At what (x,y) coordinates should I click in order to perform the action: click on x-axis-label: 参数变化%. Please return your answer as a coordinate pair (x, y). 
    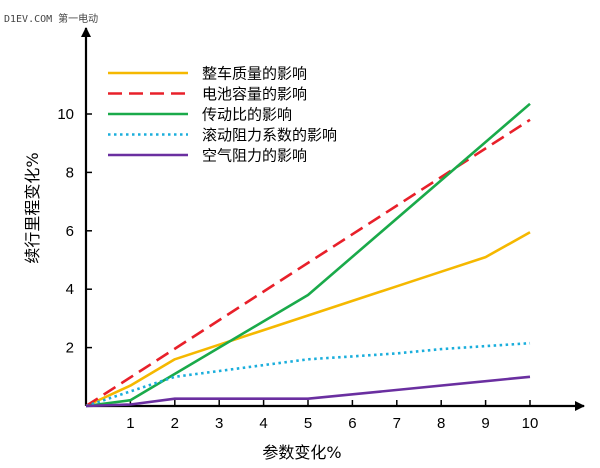
    Looking at the image, I should click on (301, 452).